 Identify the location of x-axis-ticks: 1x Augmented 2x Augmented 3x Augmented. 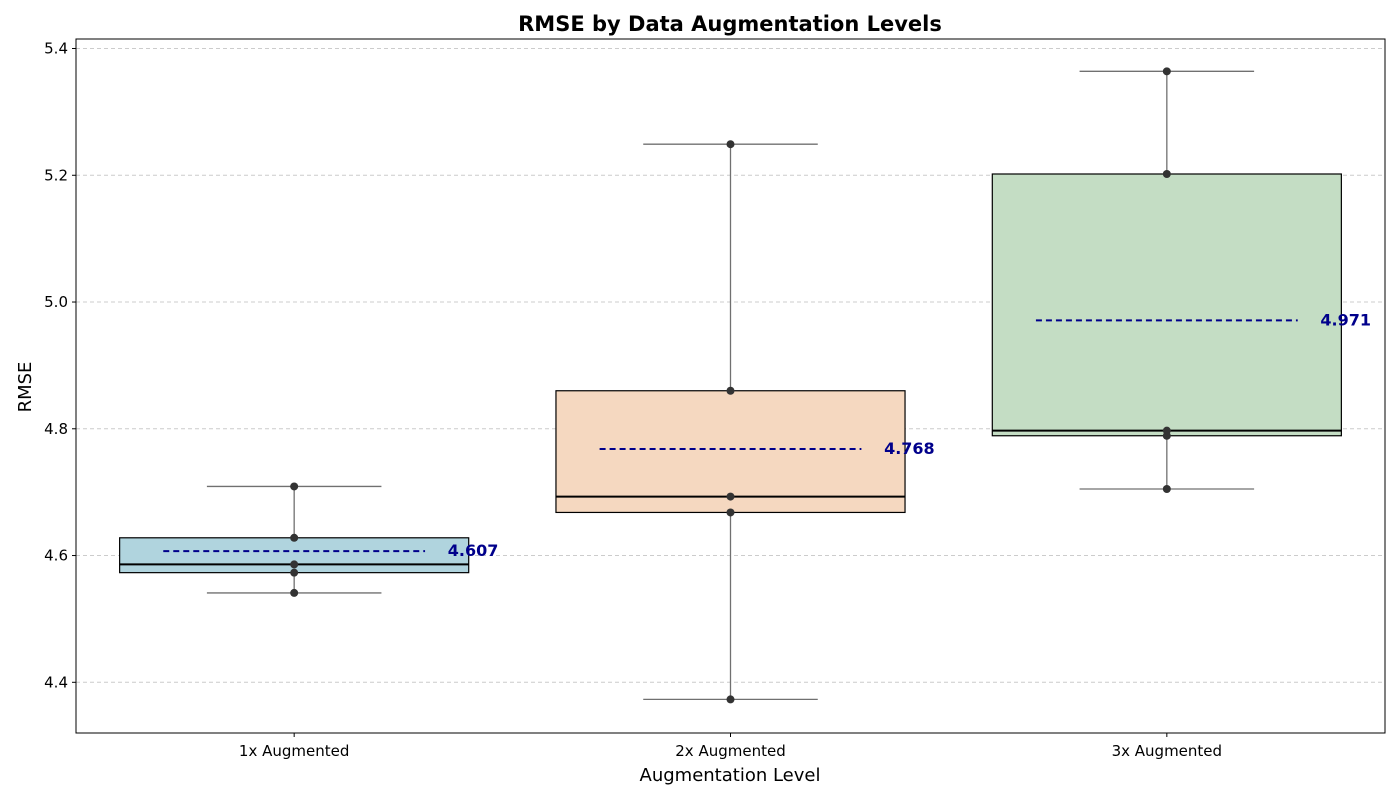
(730, 746).